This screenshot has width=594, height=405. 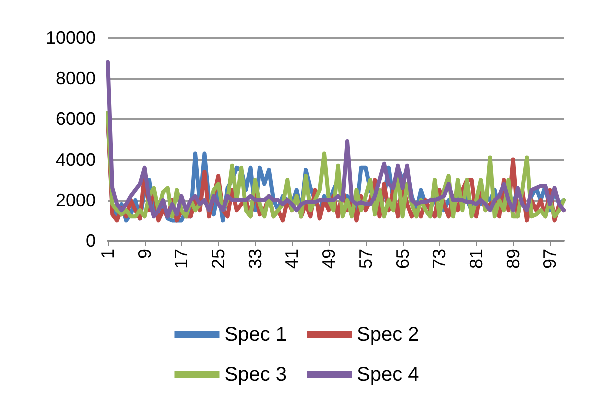 I want to click on legend-label: Spec 2, so click(x=388, y=335).